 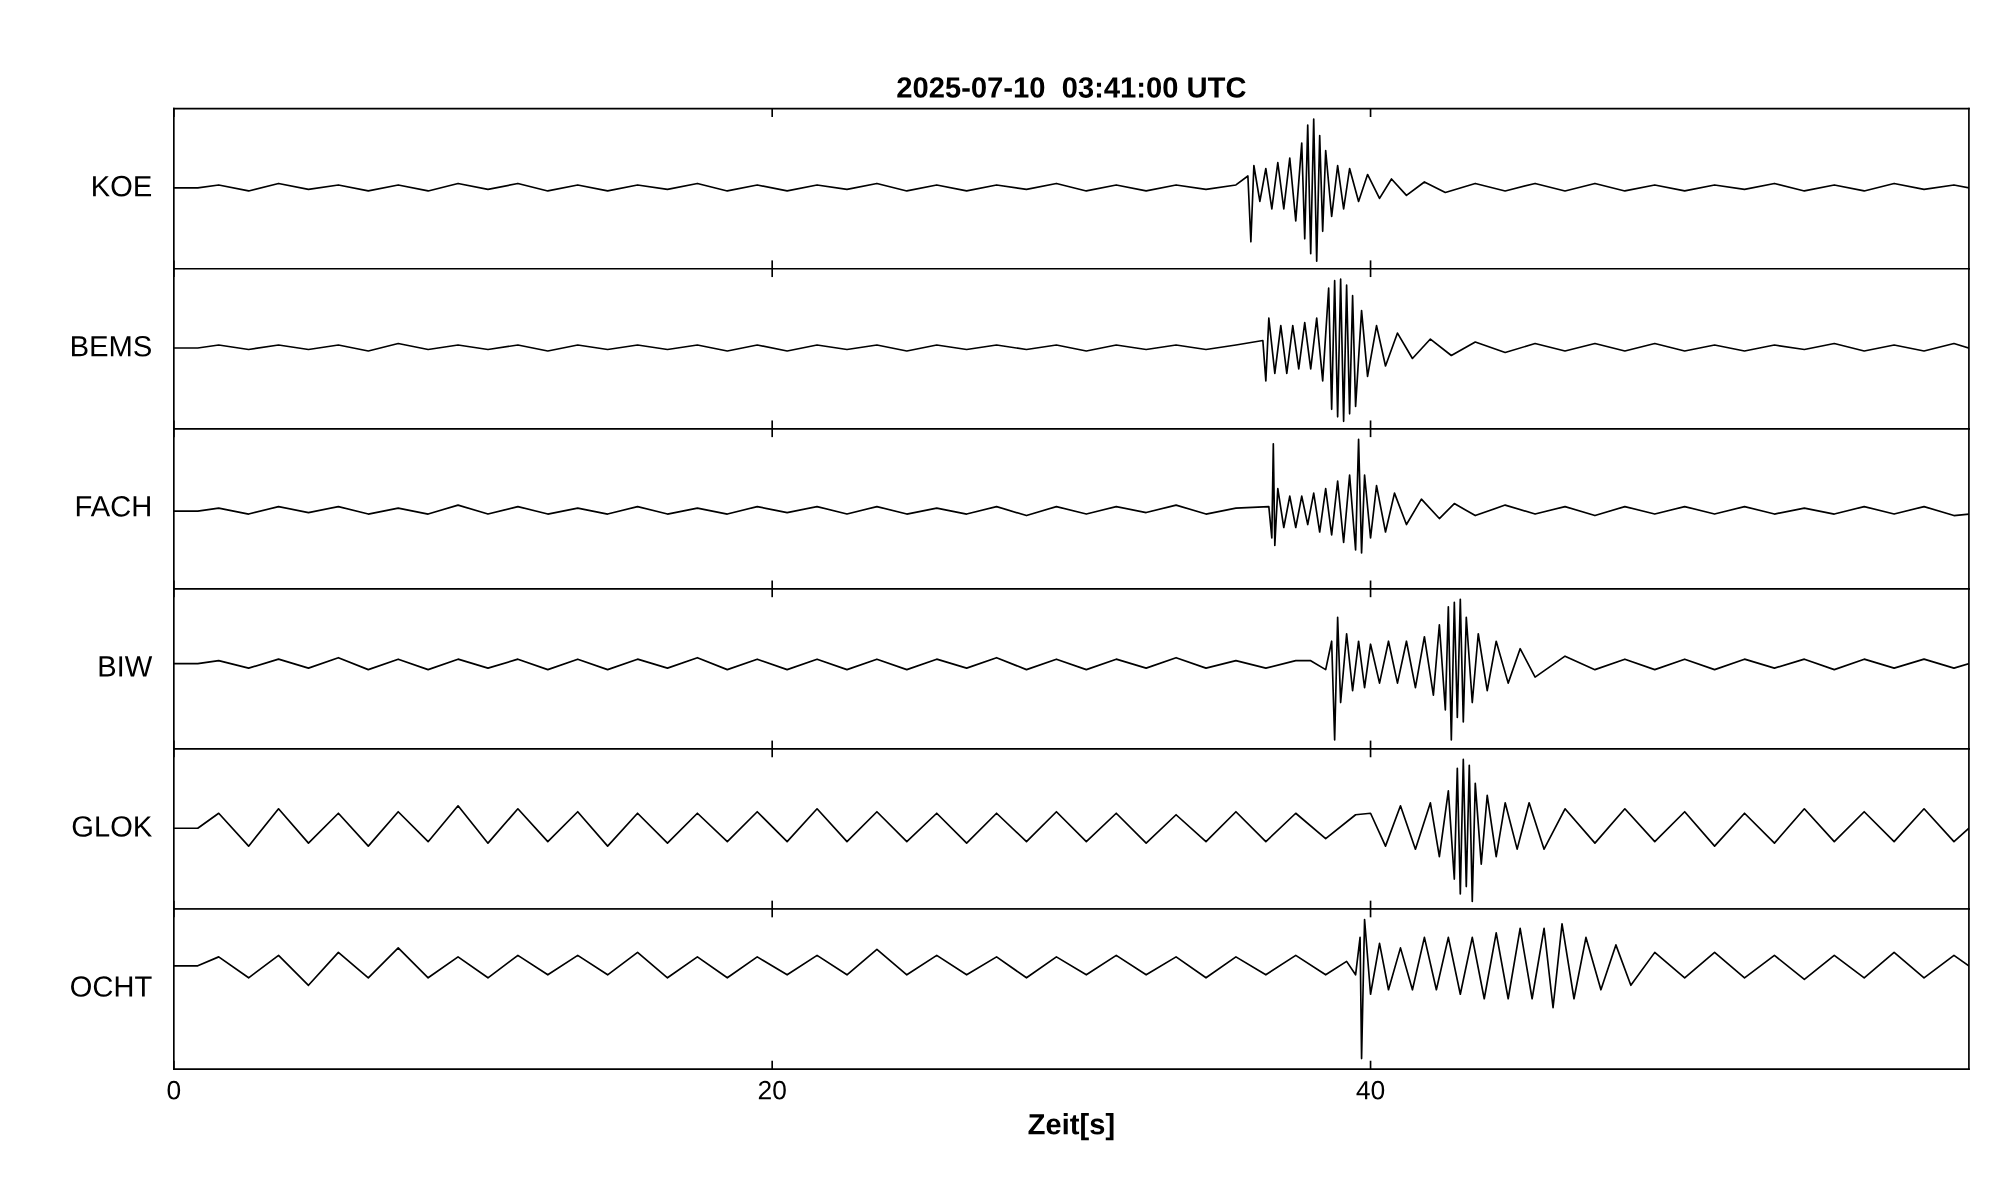 What do you see at coordinates (126, 666) in the screenshot?
I see `y-axis-title: BIW` at bounding box center [126, 666].